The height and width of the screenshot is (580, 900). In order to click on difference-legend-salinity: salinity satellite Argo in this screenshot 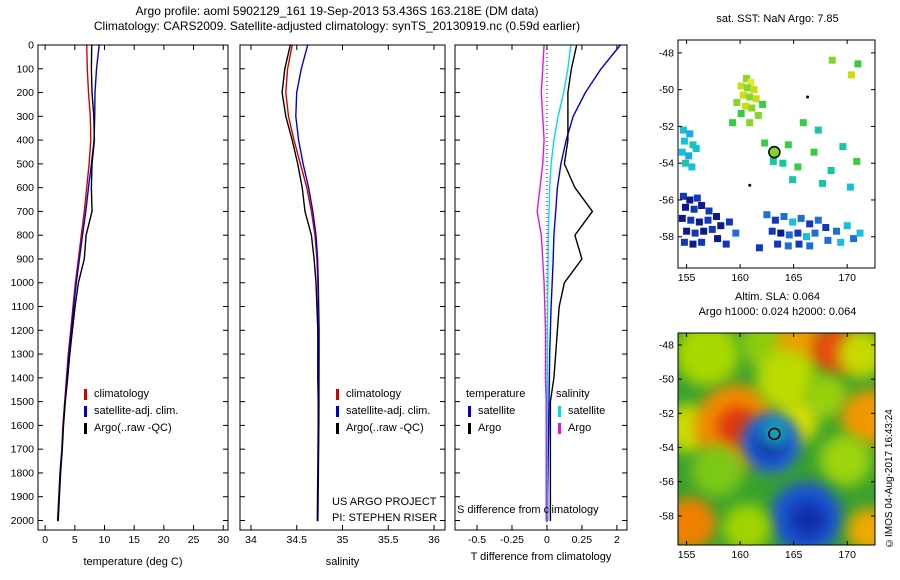, I will do `click(578, 411)`.